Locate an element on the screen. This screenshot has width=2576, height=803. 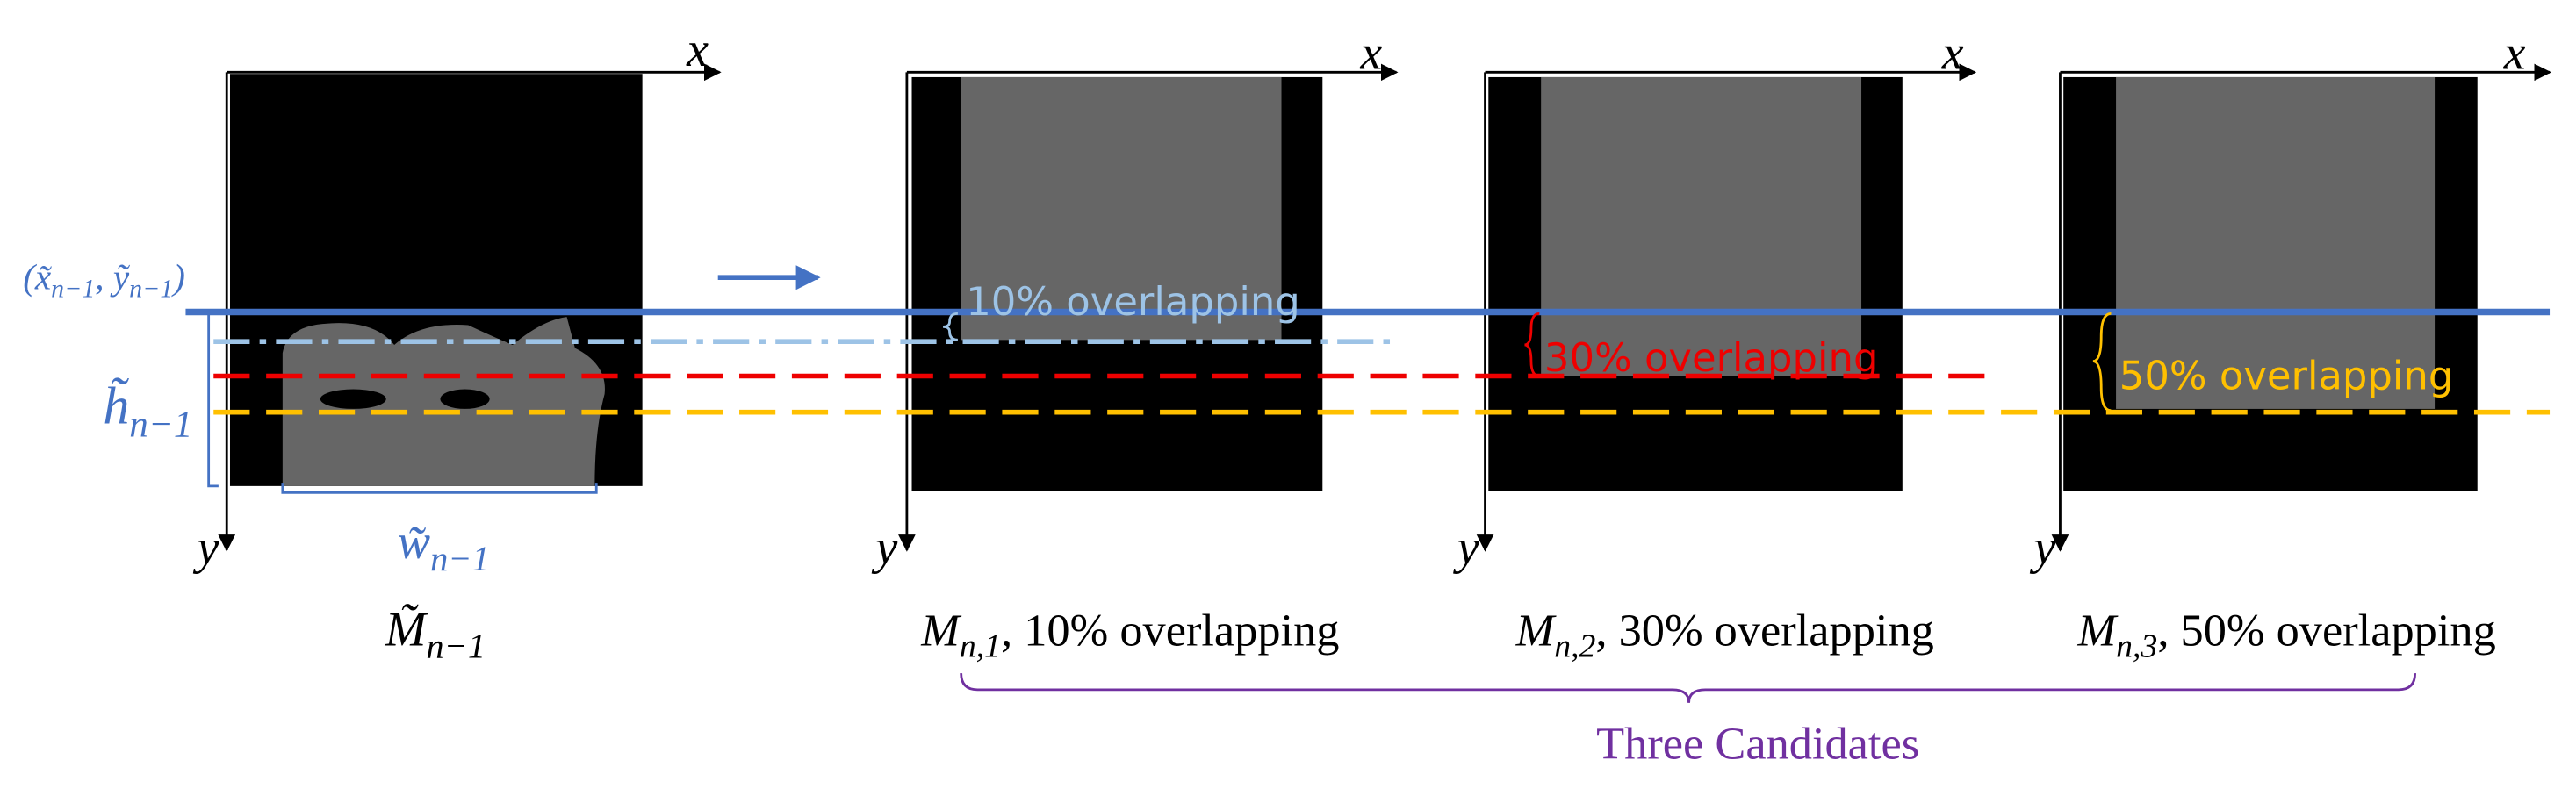
subscript: n,3 is located at coordinates (2136, 645).